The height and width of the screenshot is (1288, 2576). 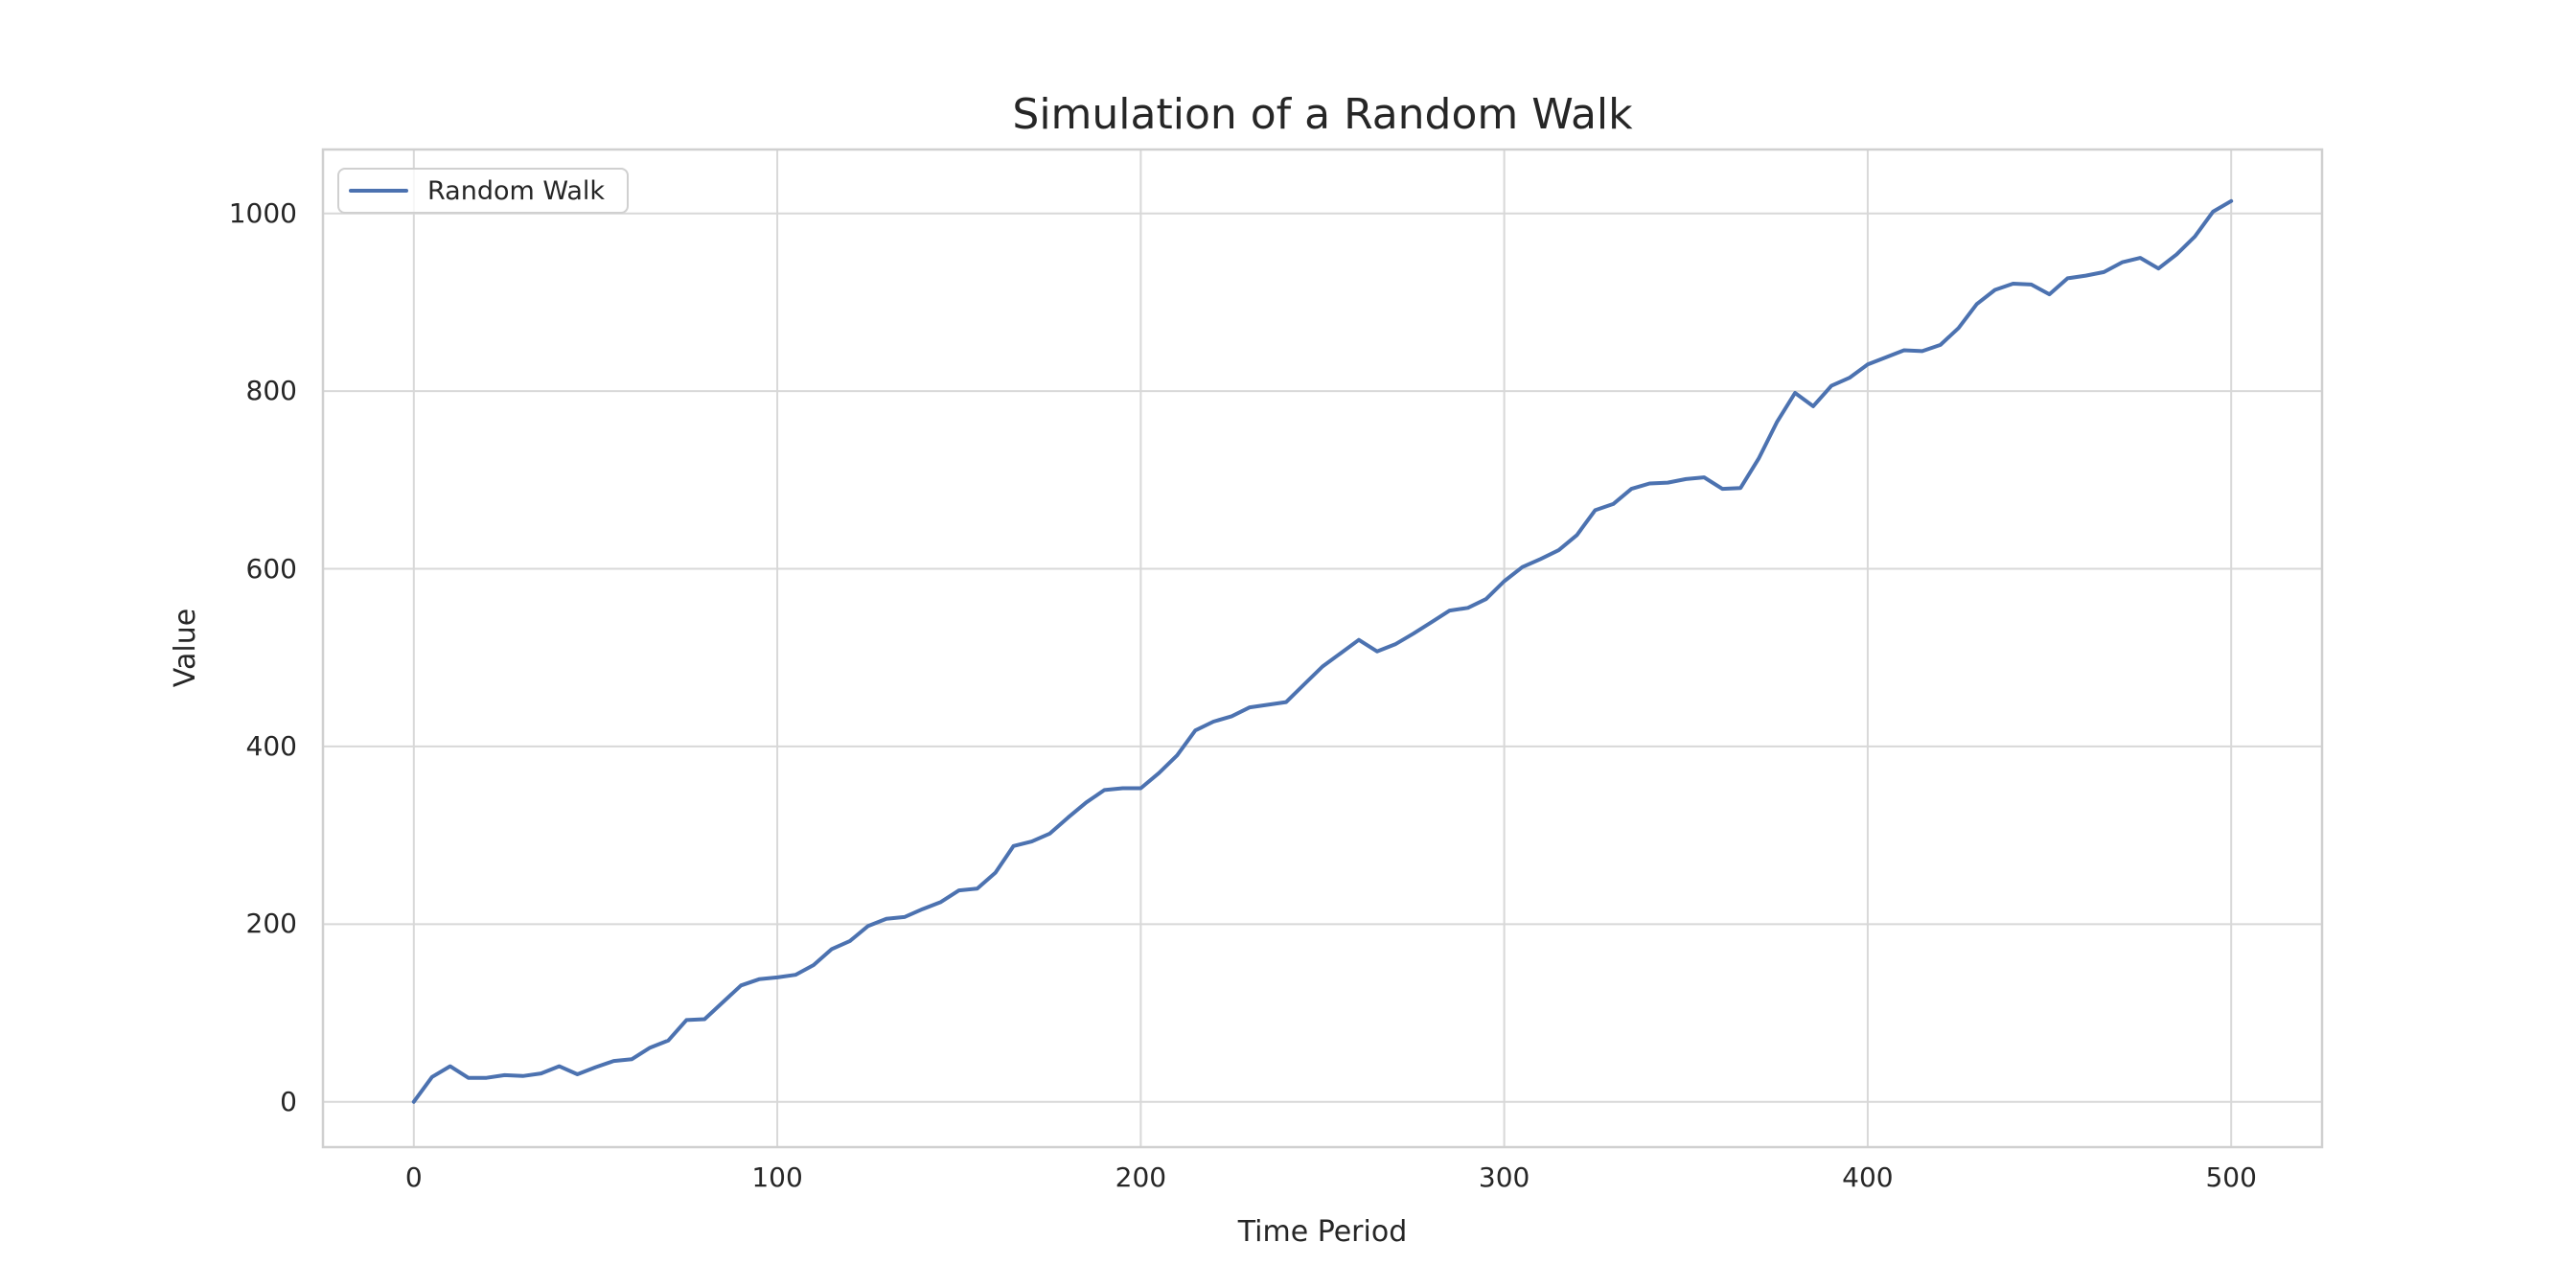 I want to click on x-axis-label: Time Period, so click(x=1322, y=1232).